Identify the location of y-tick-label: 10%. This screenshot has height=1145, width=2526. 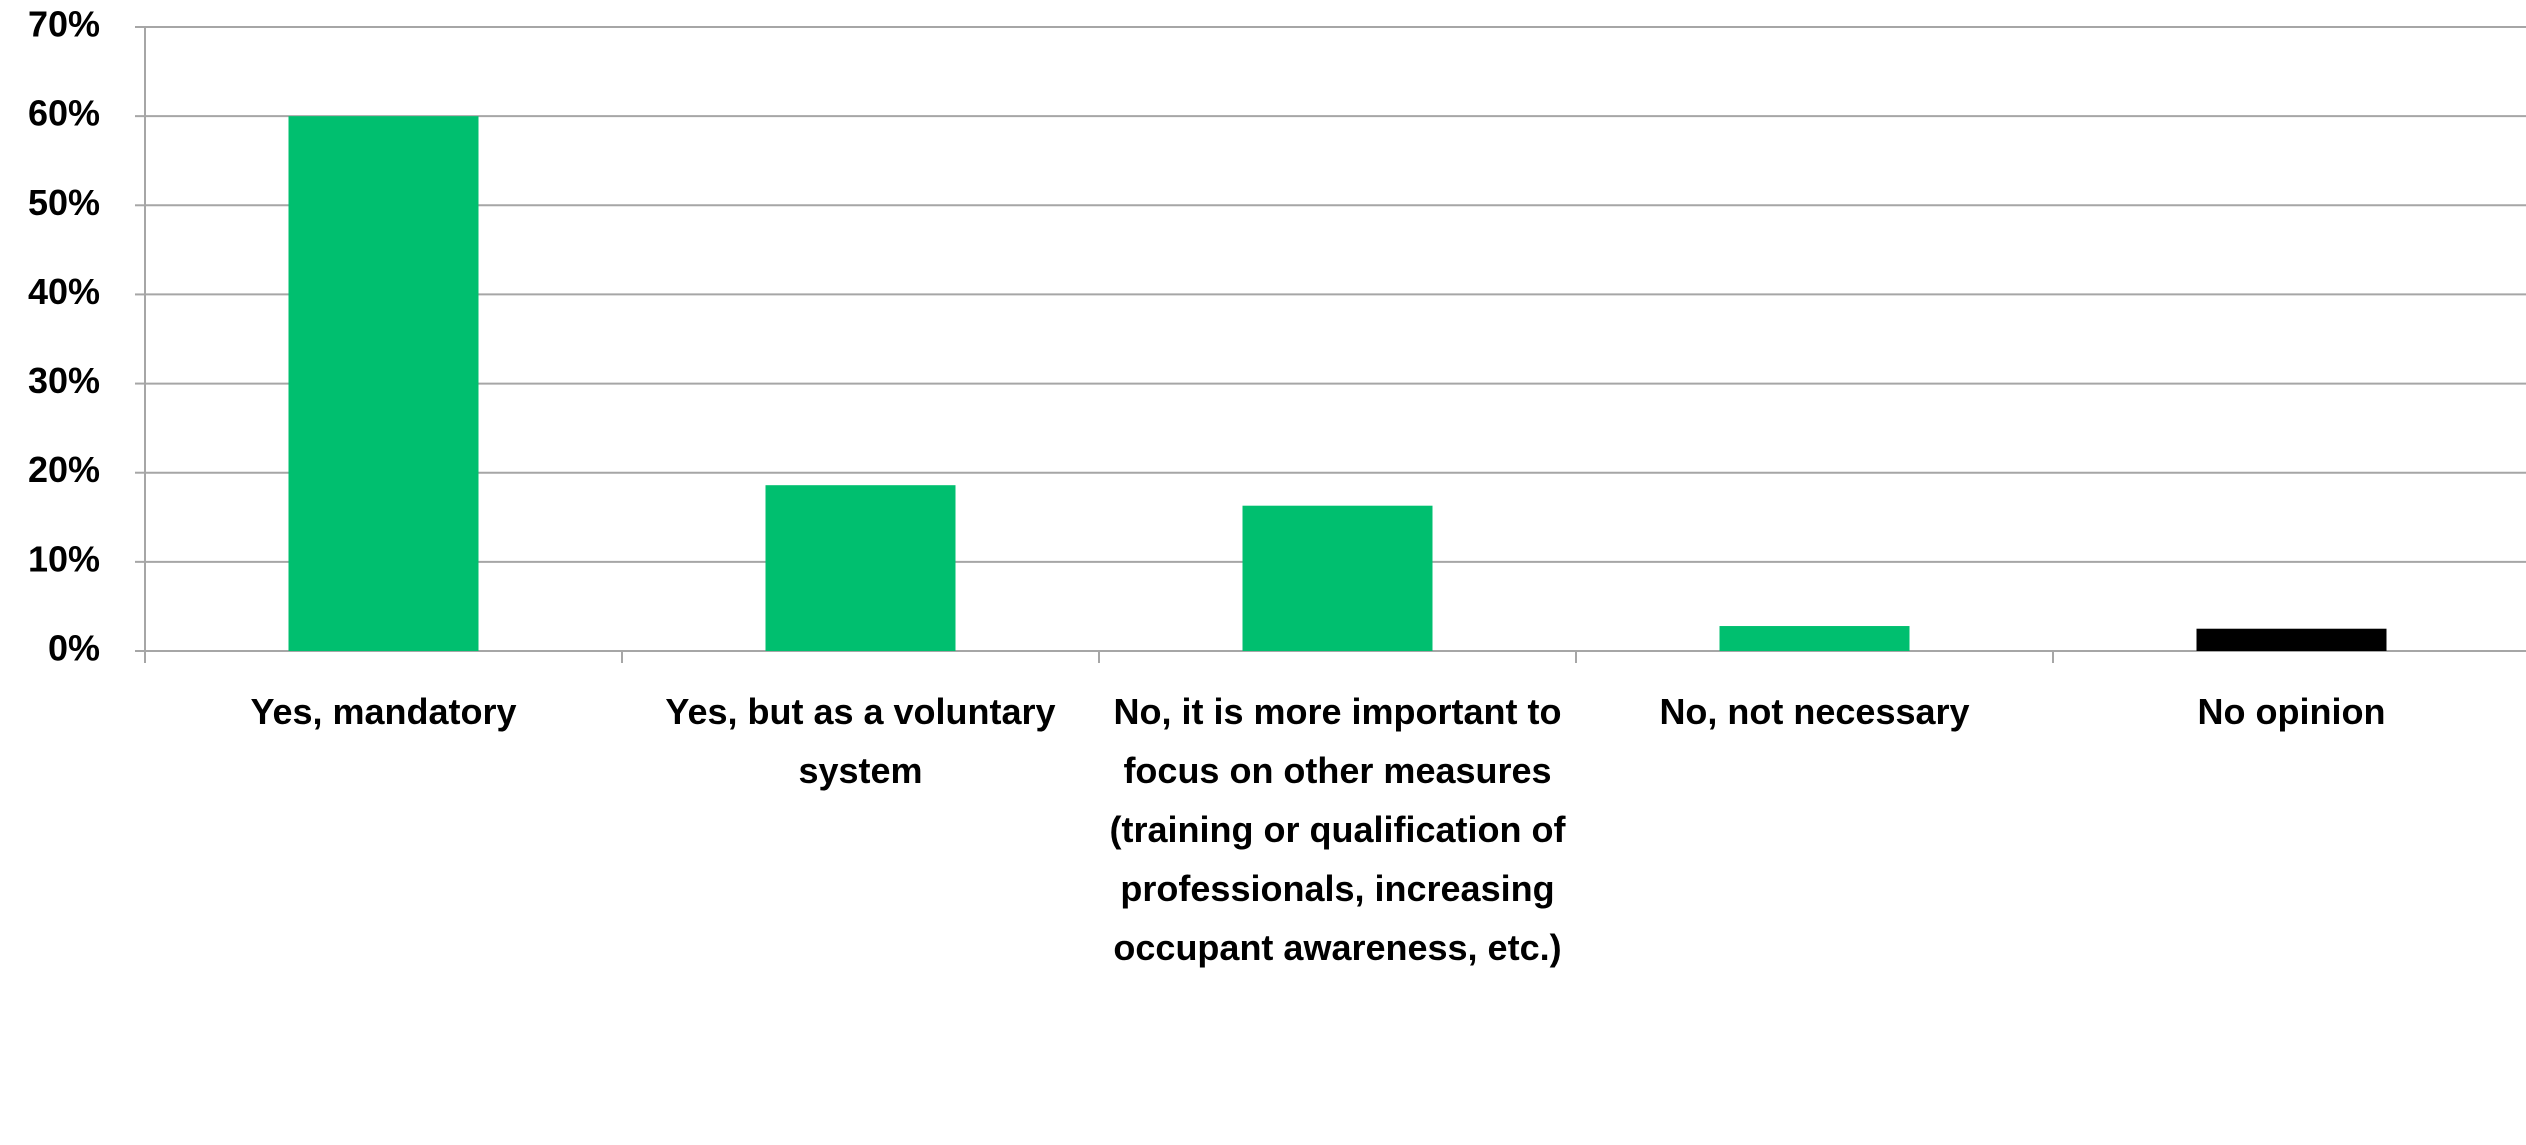
(64, 558).